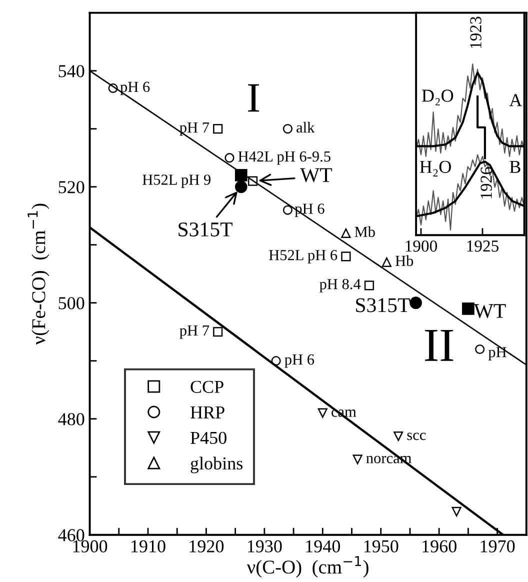 The image size is (528, 582). What do you see at coordinates (265, 546) in the screenshot?
I see `x-tick-label: 1930` at bounding box center [265, 546].